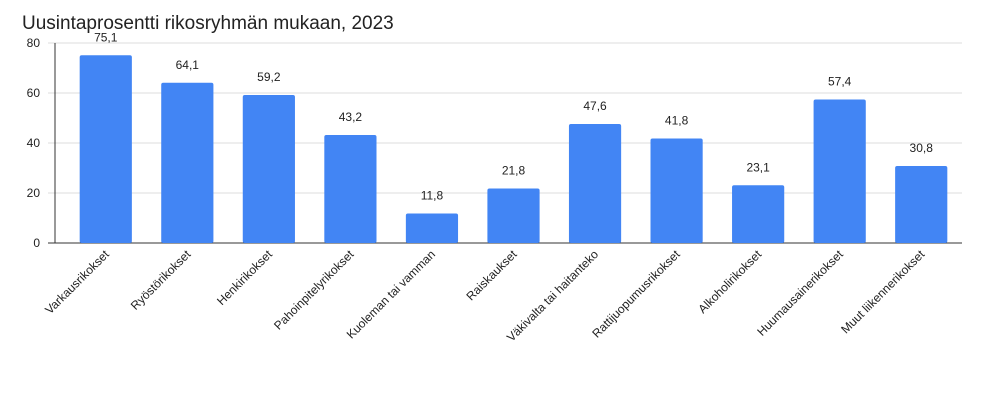 The height and width of the screenshot is (415, 986). What do you see at coordinates (34, 93) in the screenshot?
I see `y-tick-label: 60` at bounding box center [34, 93].